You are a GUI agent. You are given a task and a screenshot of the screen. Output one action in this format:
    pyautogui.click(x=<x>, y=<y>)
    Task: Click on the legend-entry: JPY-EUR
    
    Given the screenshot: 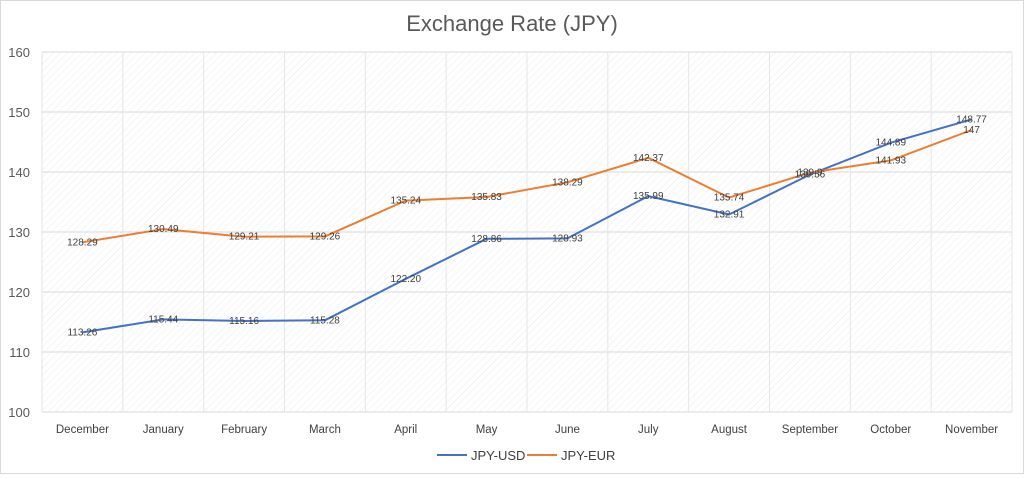 What is the action you would take?
    pyautogui.click(x=588, y=455)
    